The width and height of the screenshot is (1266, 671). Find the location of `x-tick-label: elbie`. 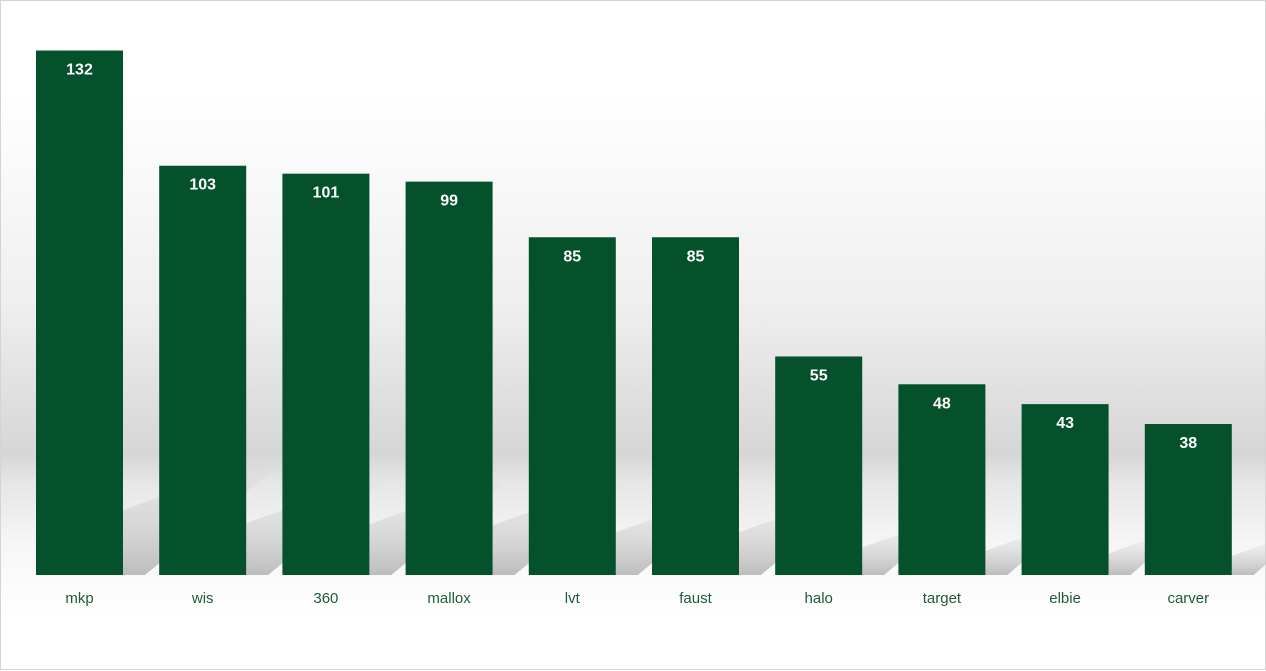

x-tick-label: elbie is located at coordinates (1065, 598).